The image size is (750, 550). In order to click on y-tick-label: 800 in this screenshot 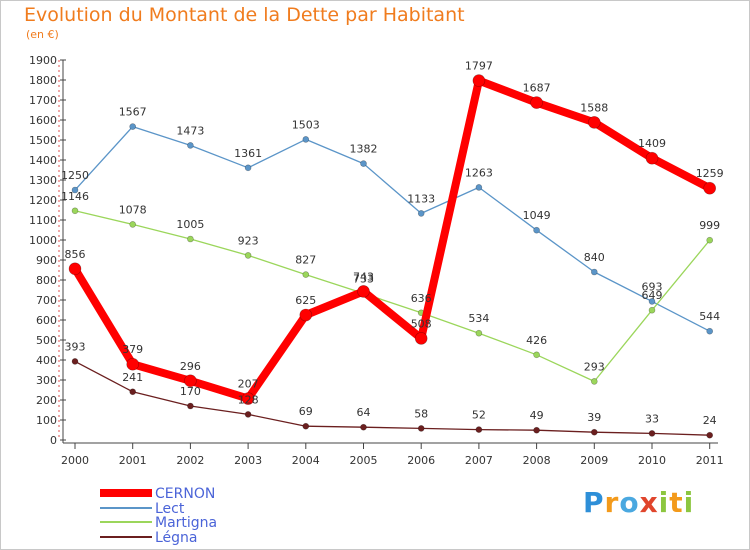, I will do `click(46, 280)`.